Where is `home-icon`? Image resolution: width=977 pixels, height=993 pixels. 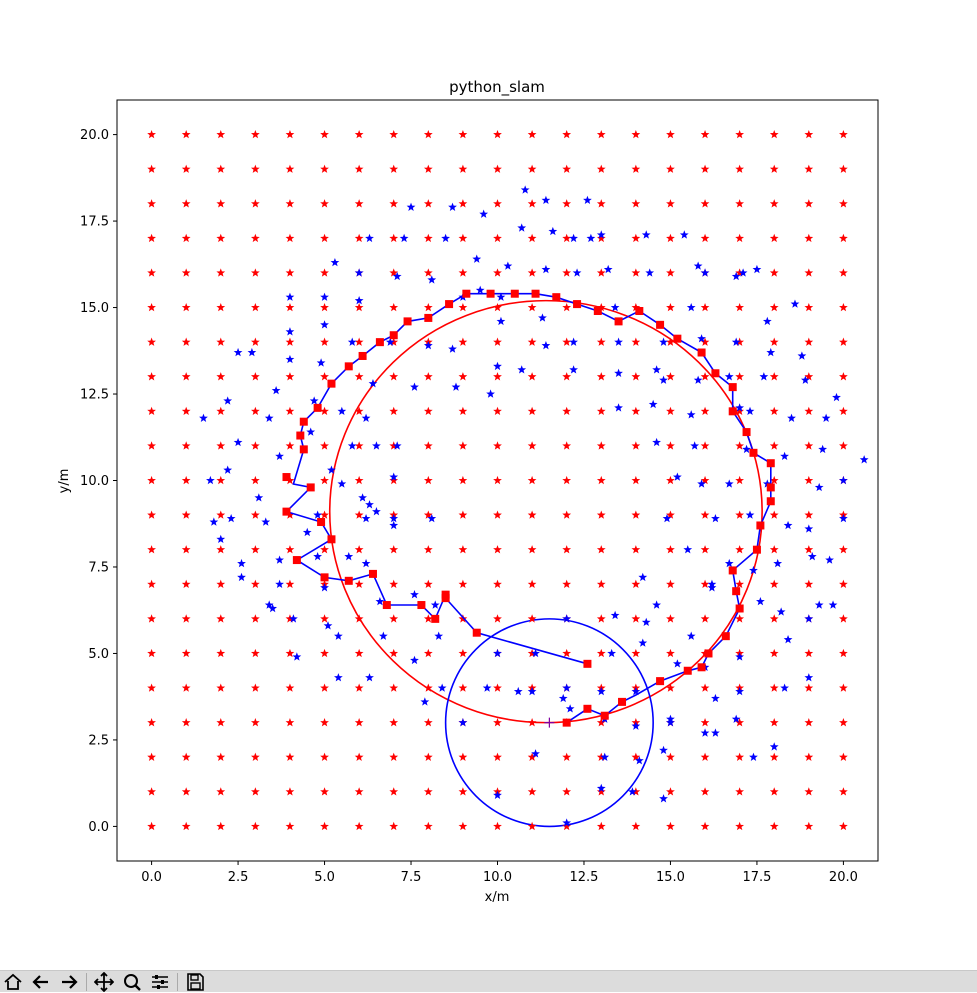
home-icon is located at coordinates (13, 982).